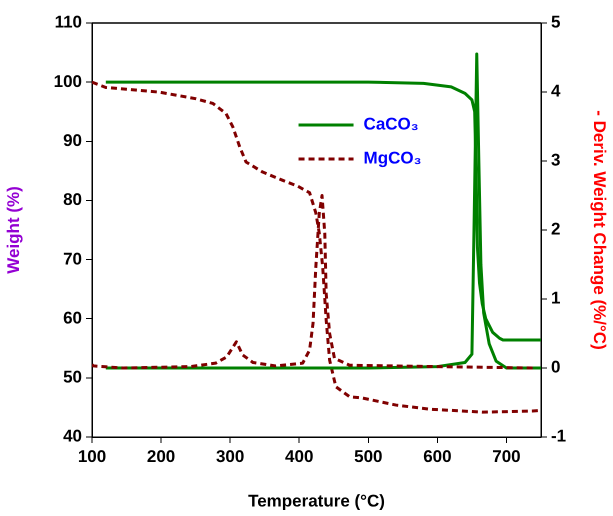 The image size is (613, 516). What do you see at coordinates (600, 230) in the screenshot?
I see `y2-axis-title: - Deriv. Weight Change (%/°C)` at bounding box center [600, 230].